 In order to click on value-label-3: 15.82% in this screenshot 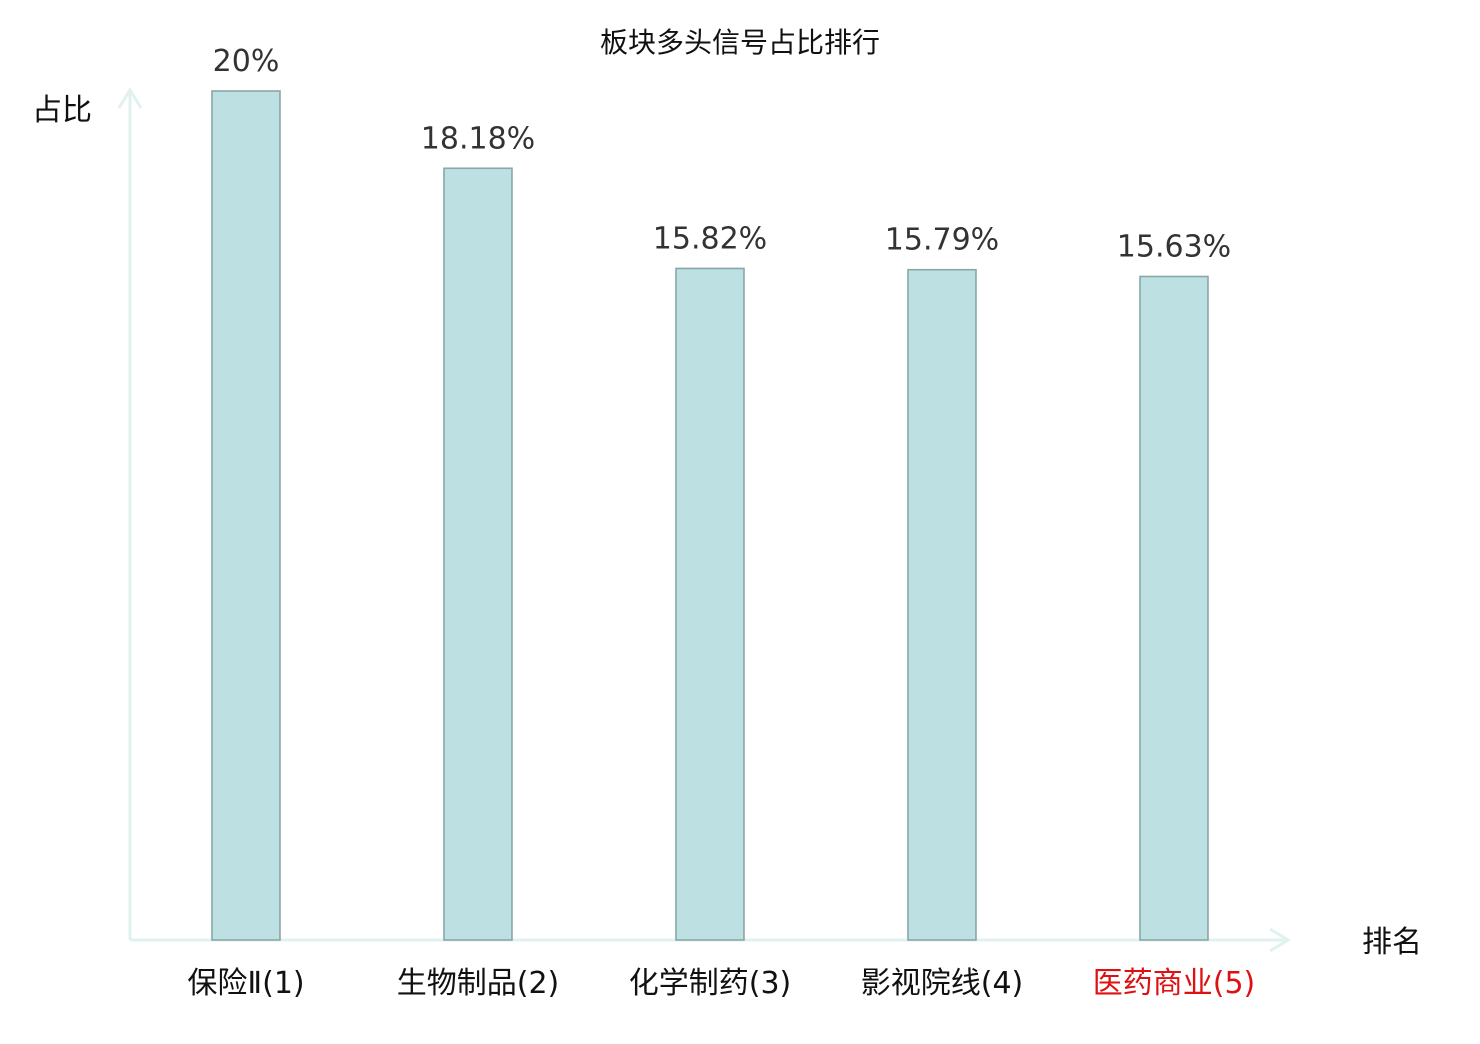, I will do `click(710, 238)`.